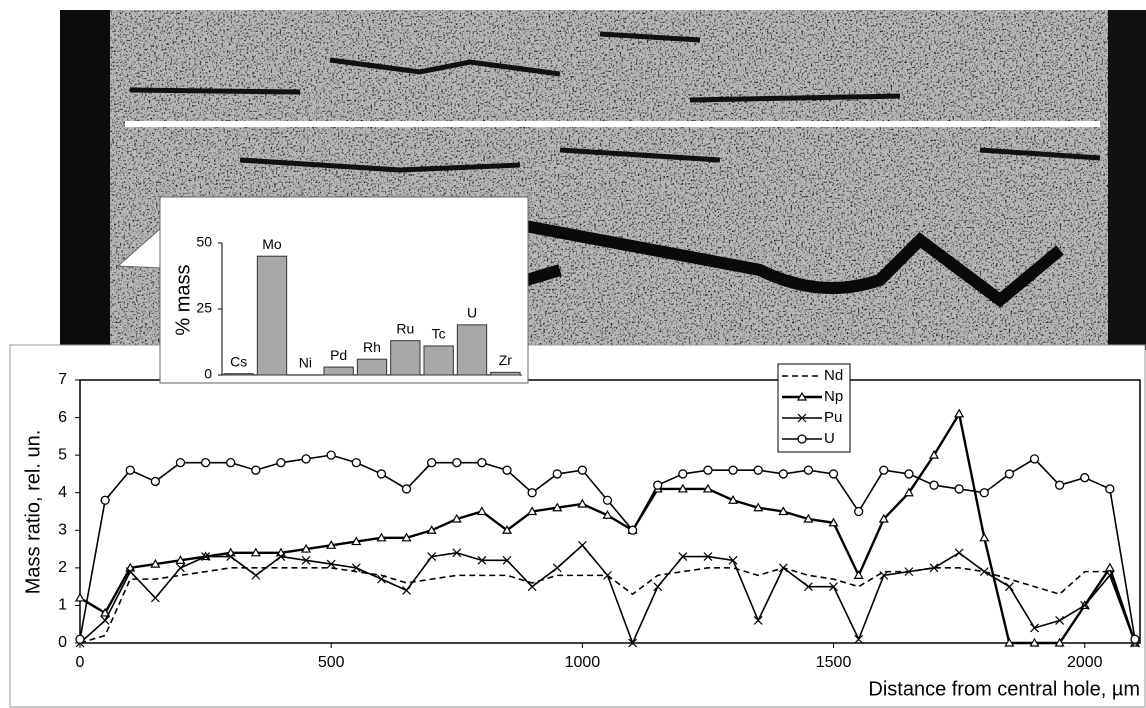 The image size is (1146, 708). Describe the element at coordinates (238, 361) in the screenshot. I see `category-label: Cs` at that location.